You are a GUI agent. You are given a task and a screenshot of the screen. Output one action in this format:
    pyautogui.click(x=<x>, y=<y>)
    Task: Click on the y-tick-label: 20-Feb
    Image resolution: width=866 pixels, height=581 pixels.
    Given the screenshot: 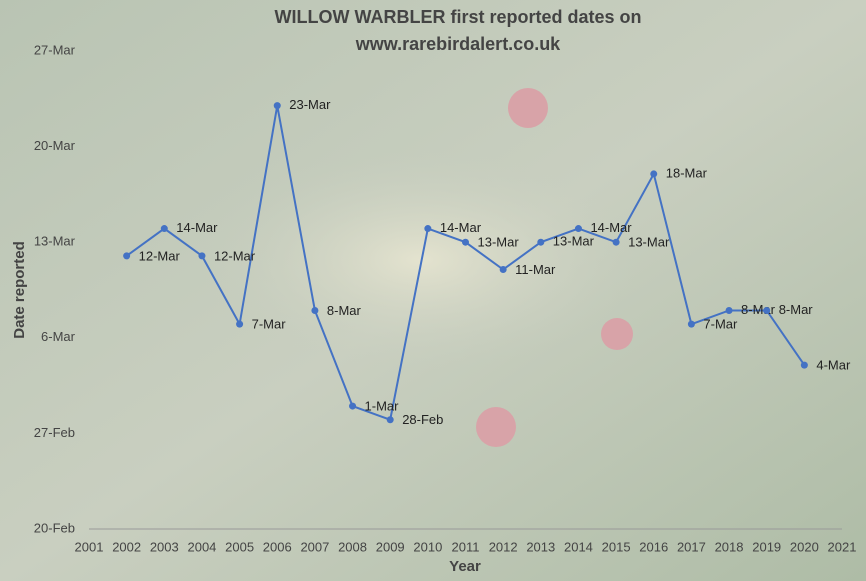 What is the action you would take?
    pyautogui.click(x=54, y=527)
    